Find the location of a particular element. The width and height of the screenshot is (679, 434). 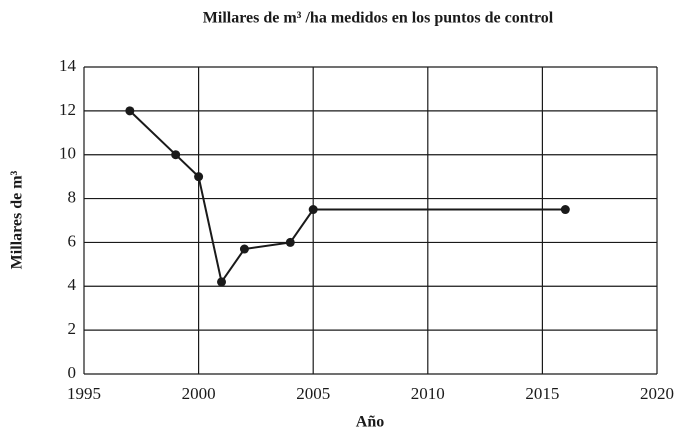

y-tick-label: 4 is located at coordinates (72, 284).